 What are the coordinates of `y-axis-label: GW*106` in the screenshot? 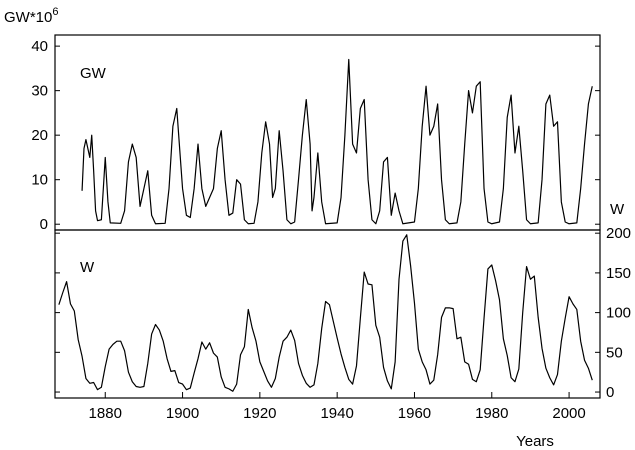 It's located at (31, 16).